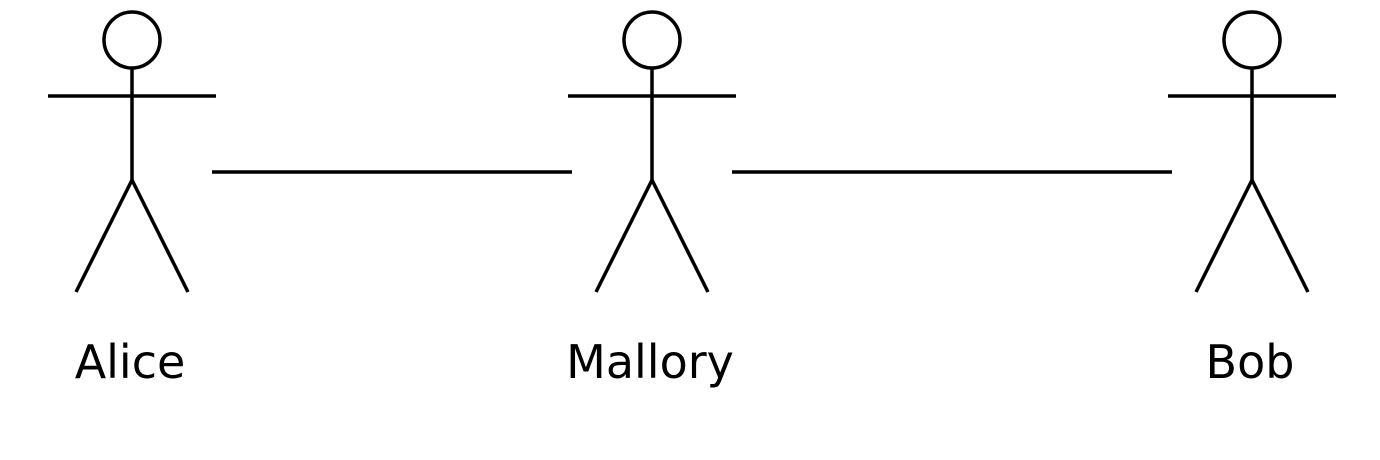  I want to click on actor-bob-right-leg, so click(1280, 236).